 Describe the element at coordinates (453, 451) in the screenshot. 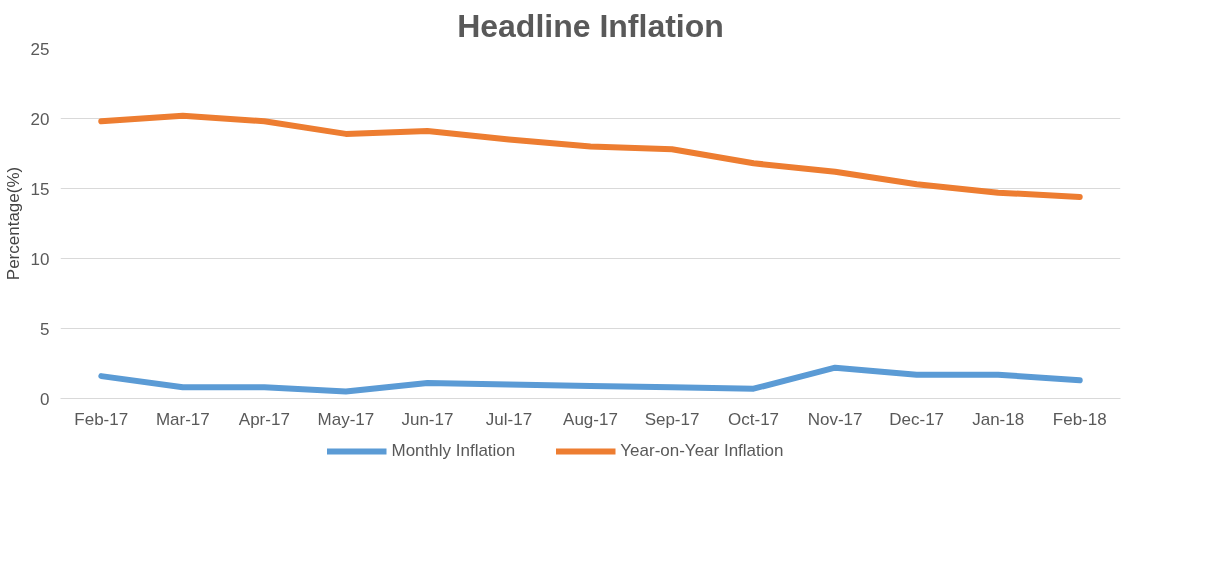

I see `legend-label: Monthly Inflation` at that location.